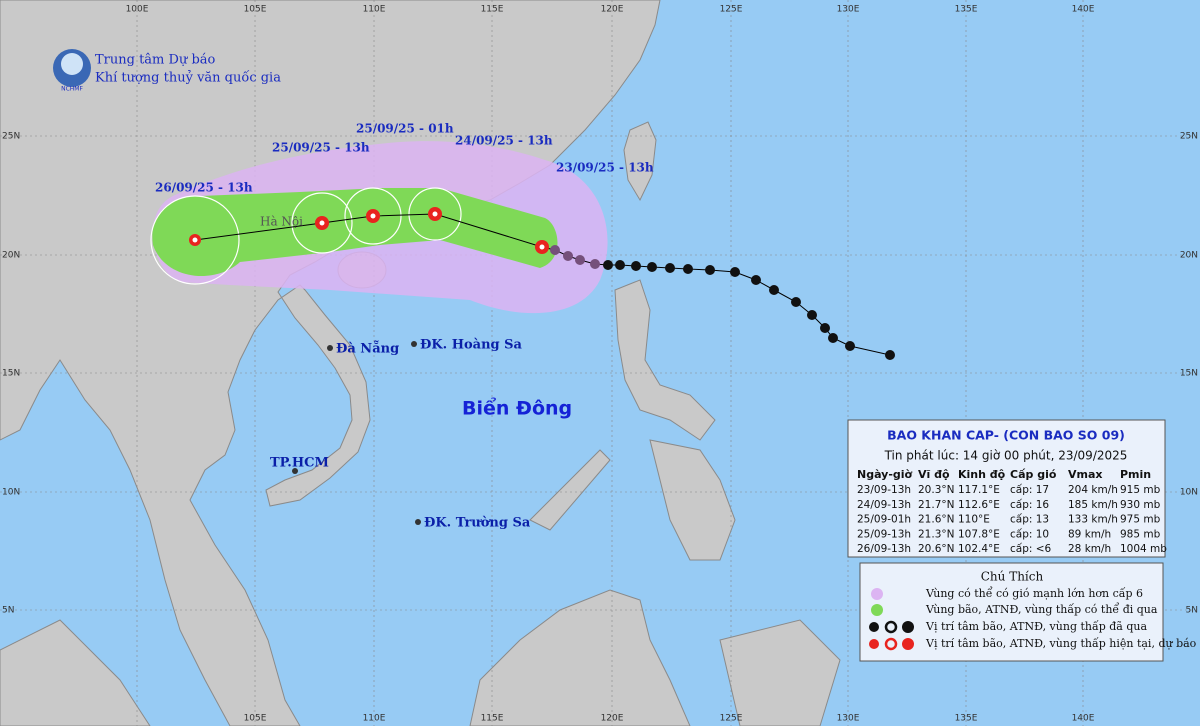 The height and width of the screenshot is (726, 1200). What do you see at coordinates (369, 230) in the screenshot?
I see `forecast-positions` at bounding box center [369, 230].